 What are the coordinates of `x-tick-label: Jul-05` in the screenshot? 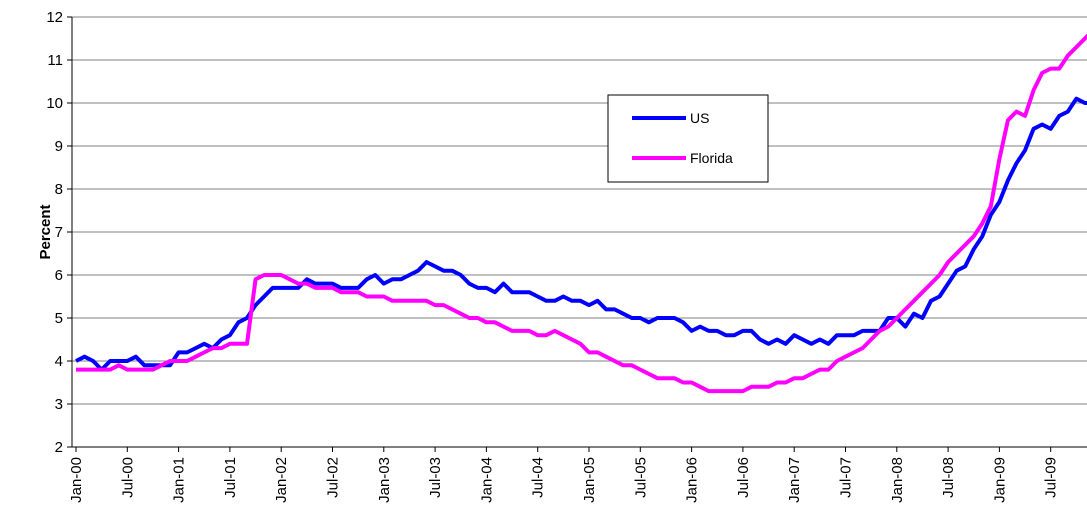 It's located at (640, 477).